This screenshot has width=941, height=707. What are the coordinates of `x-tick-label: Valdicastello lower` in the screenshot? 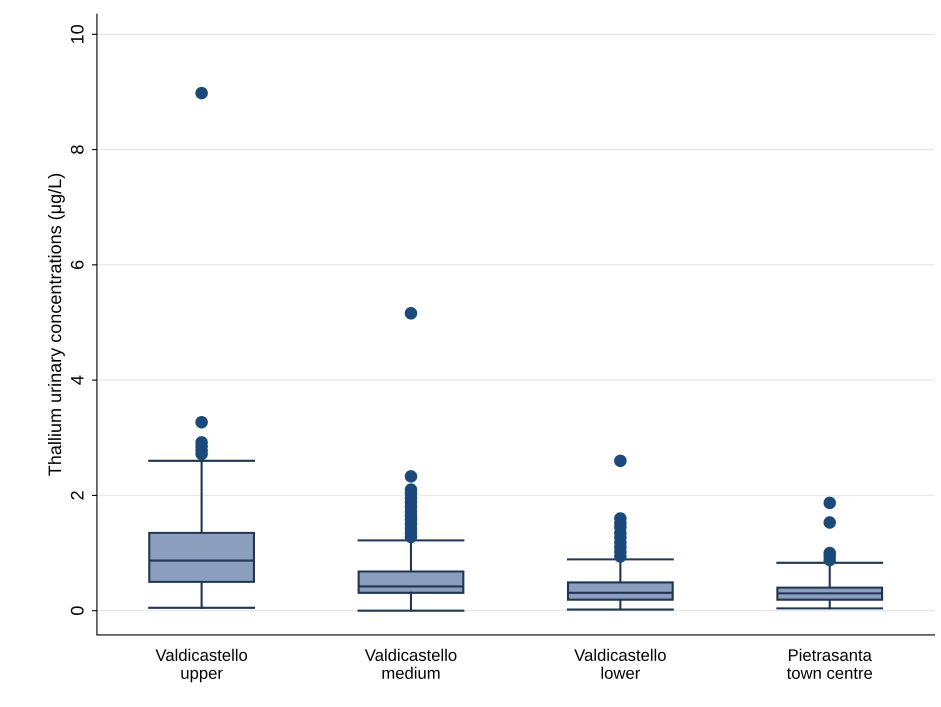 It's located at (620, 663).